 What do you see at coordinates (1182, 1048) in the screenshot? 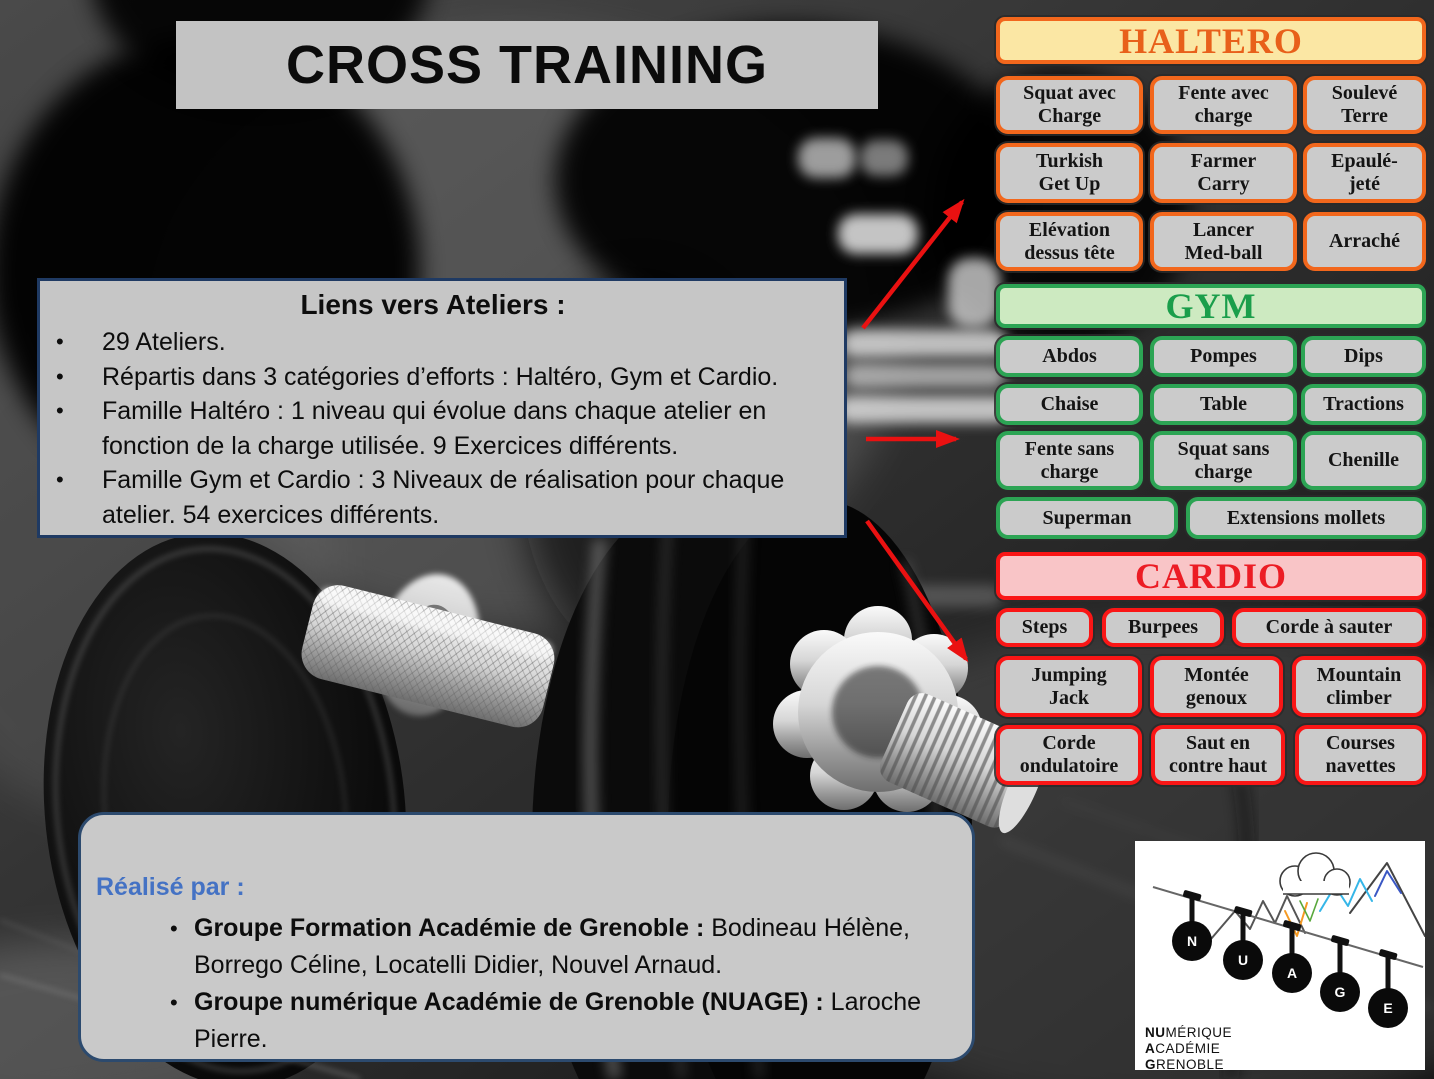
I see `svg-text: ACADÉMIE` at bounding box center [1182, 1048].